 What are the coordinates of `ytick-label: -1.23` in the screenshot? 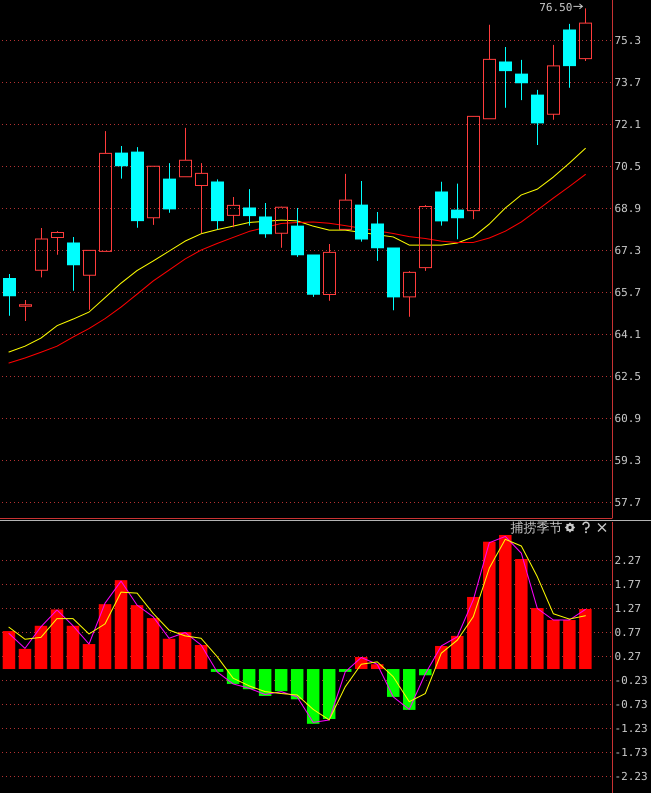 It's located at (631, 728).